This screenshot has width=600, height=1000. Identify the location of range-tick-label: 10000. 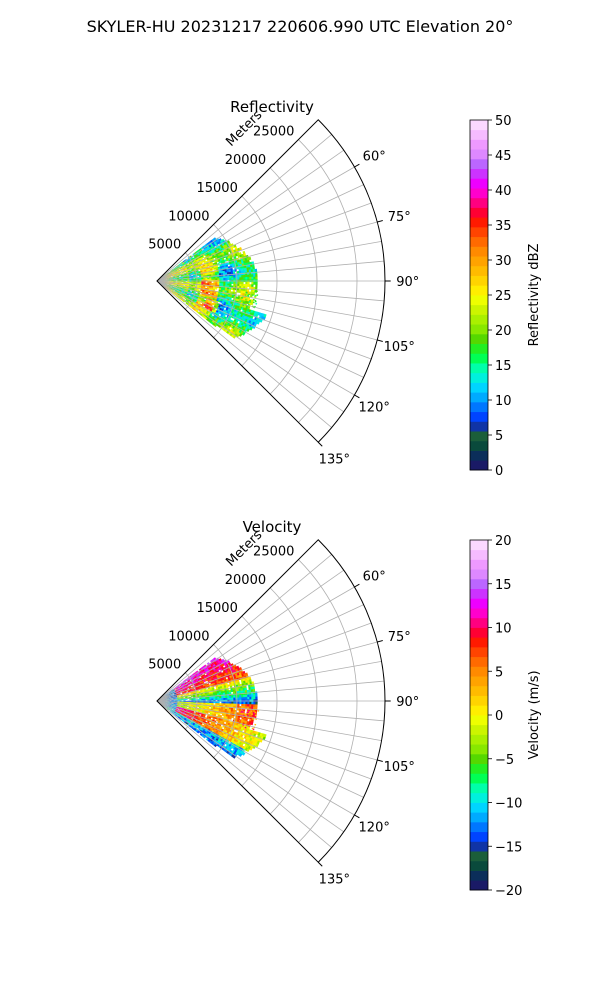
(188, 636).